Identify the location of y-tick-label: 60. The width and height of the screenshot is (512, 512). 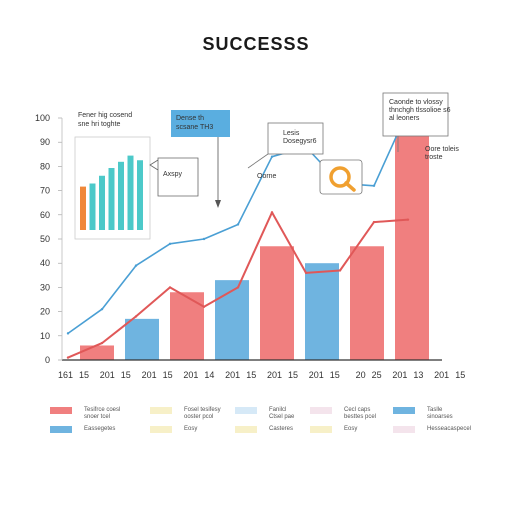
(45, 215).